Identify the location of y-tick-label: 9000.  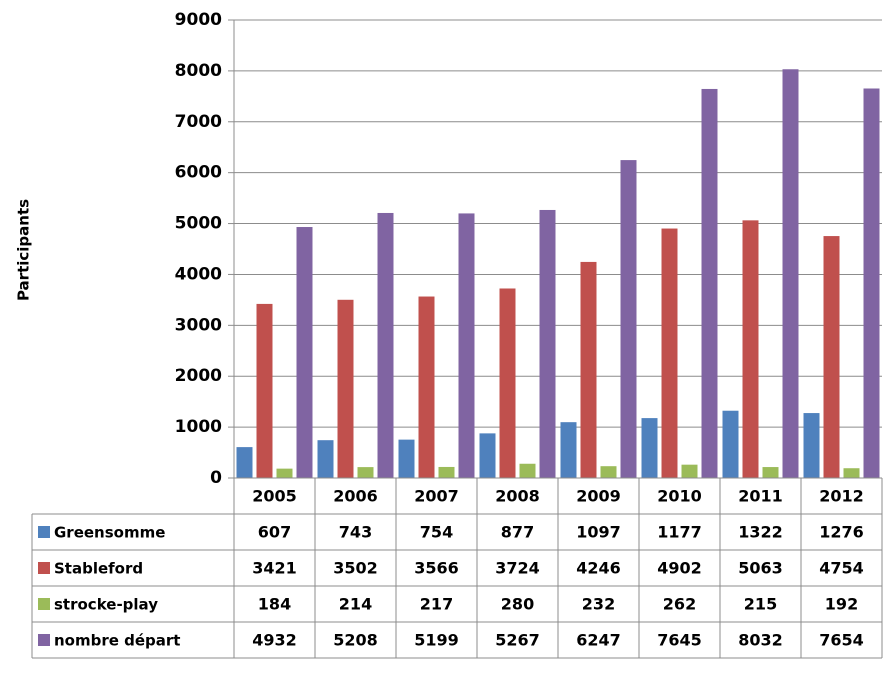
(198, 20).